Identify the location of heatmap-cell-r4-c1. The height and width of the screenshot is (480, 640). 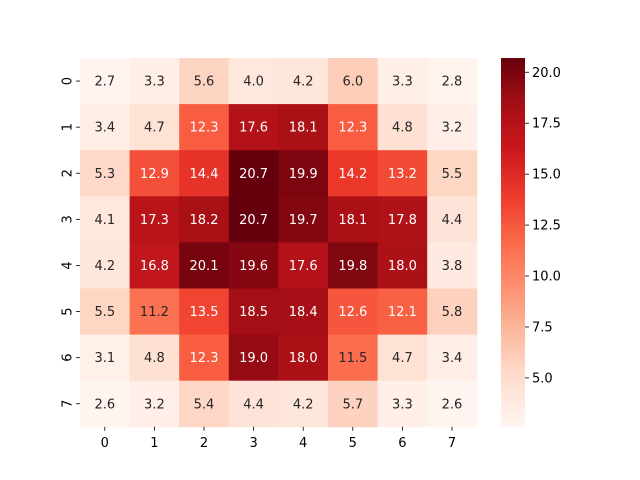
(154, 265).